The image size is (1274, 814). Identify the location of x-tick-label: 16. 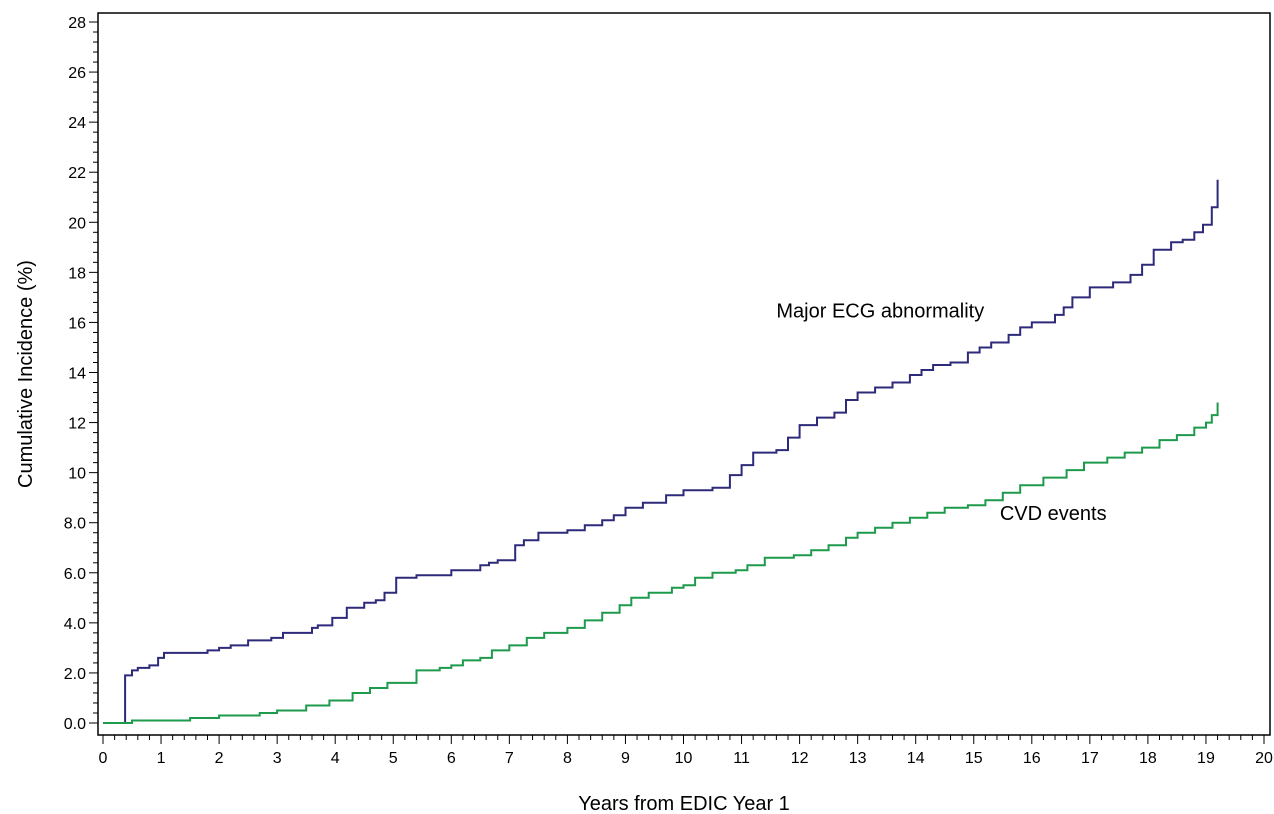
(1032, 758).